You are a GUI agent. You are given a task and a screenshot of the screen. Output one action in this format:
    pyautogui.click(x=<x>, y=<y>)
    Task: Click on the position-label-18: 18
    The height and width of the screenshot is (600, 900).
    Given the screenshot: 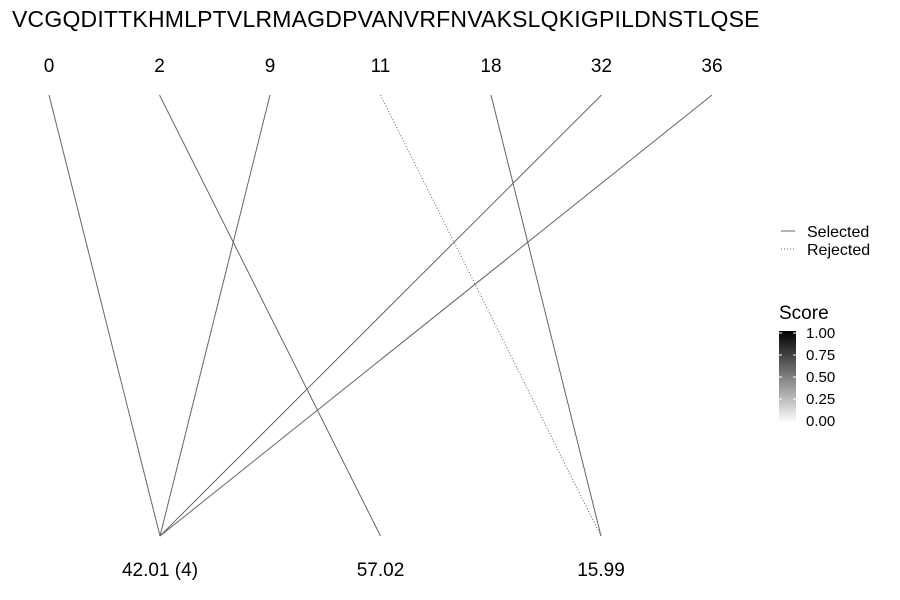 What is the action you would take?
    pyautogui.click(x=490, y=66)
    